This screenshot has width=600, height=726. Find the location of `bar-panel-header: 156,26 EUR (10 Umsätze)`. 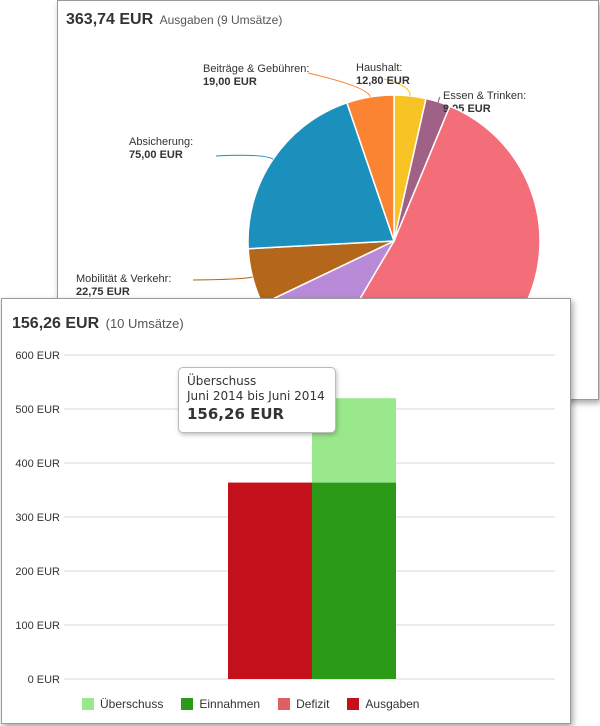

bar-panel-header: 156,26 EUR (10 Umsätze) is located at coordinates (98, 324).